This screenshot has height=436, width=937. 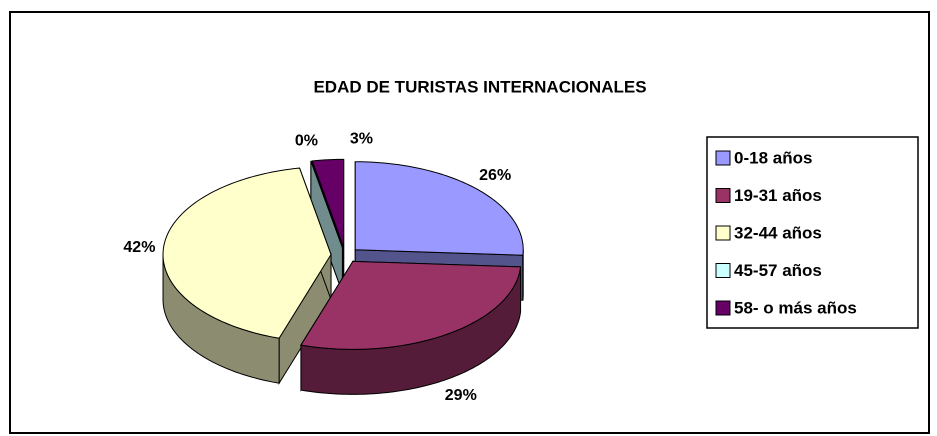 I want to click on legend-label: 58- o más años, so click(x=795, y=307).